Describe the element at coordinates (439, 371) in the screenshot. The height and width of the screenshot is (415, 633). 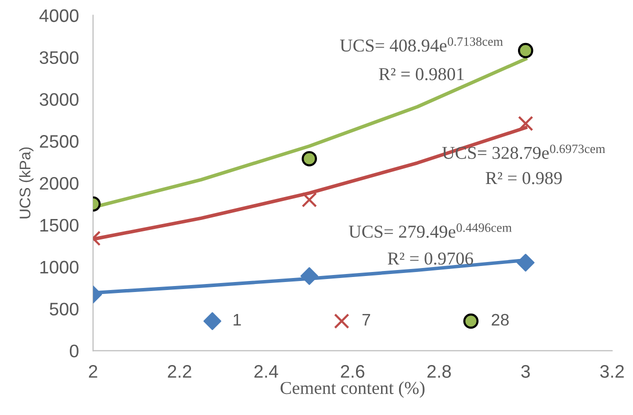
I see `x-tick-label: 2.8` at that location.